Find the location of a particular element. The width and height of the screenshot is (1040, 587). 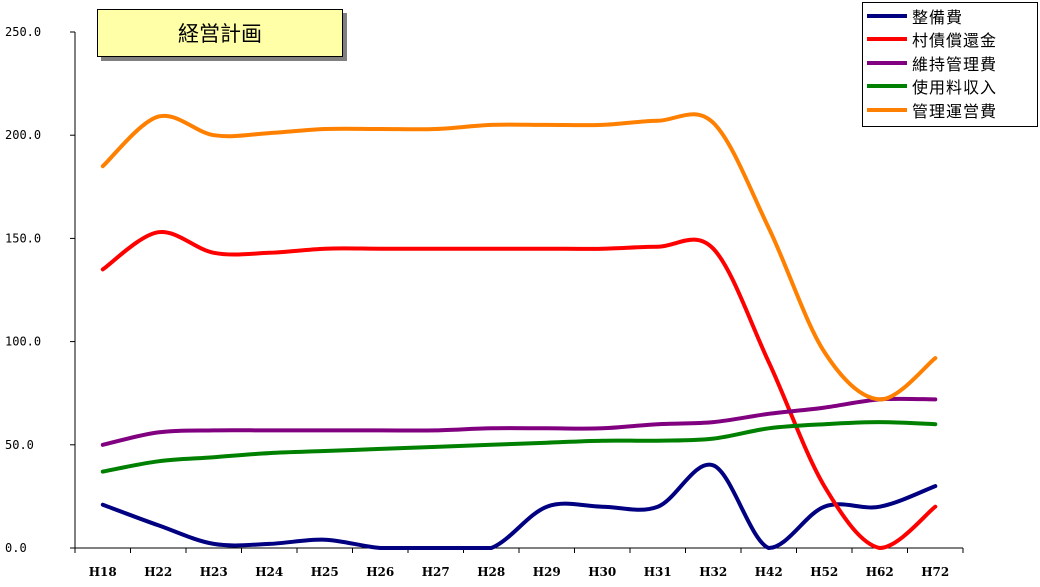

x-tick-label: H29 is located at coordinates (547, 572).